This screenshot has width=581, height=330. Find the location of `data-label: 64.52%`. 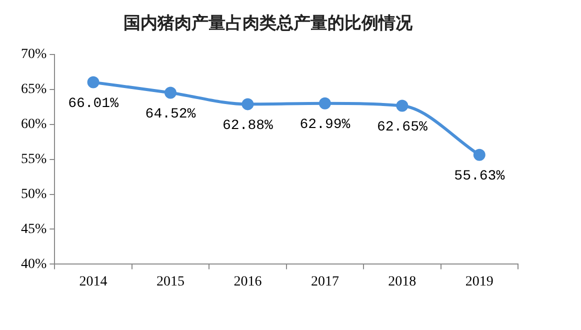

data-label: 64.52% is located at coordinates (170, 114).